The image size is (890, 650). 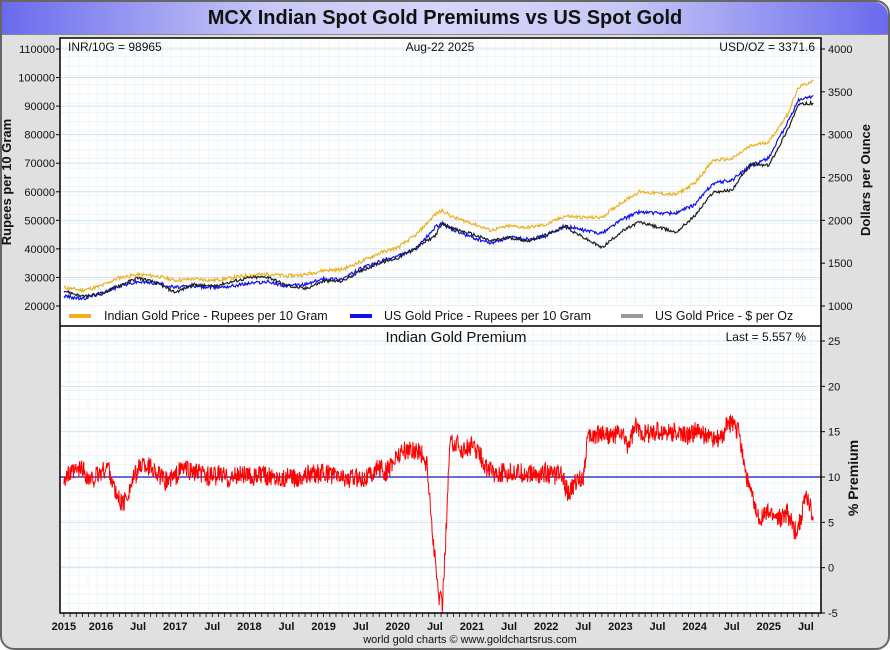 What do you see at coordinates (115, 47) in the screenshot?
I see `inr-price-readout: INR/10G = 98965` at bounding box center [115, 47].